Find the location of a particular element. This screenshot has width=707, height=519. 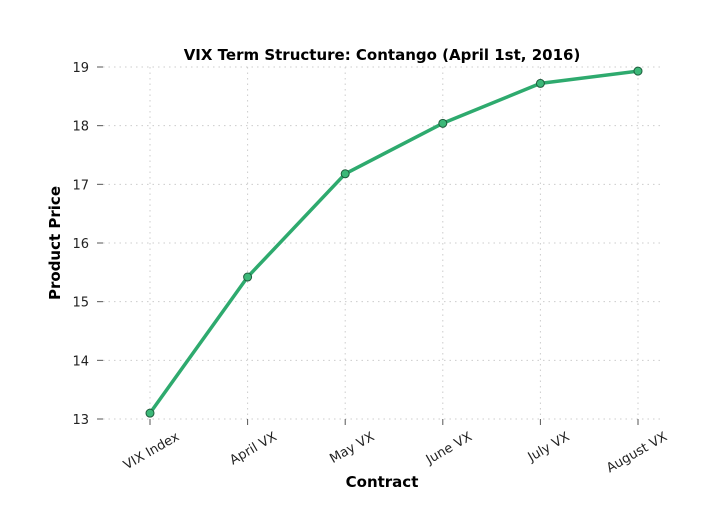

y-tick-label: 17 is located at coordinates (80, 185).